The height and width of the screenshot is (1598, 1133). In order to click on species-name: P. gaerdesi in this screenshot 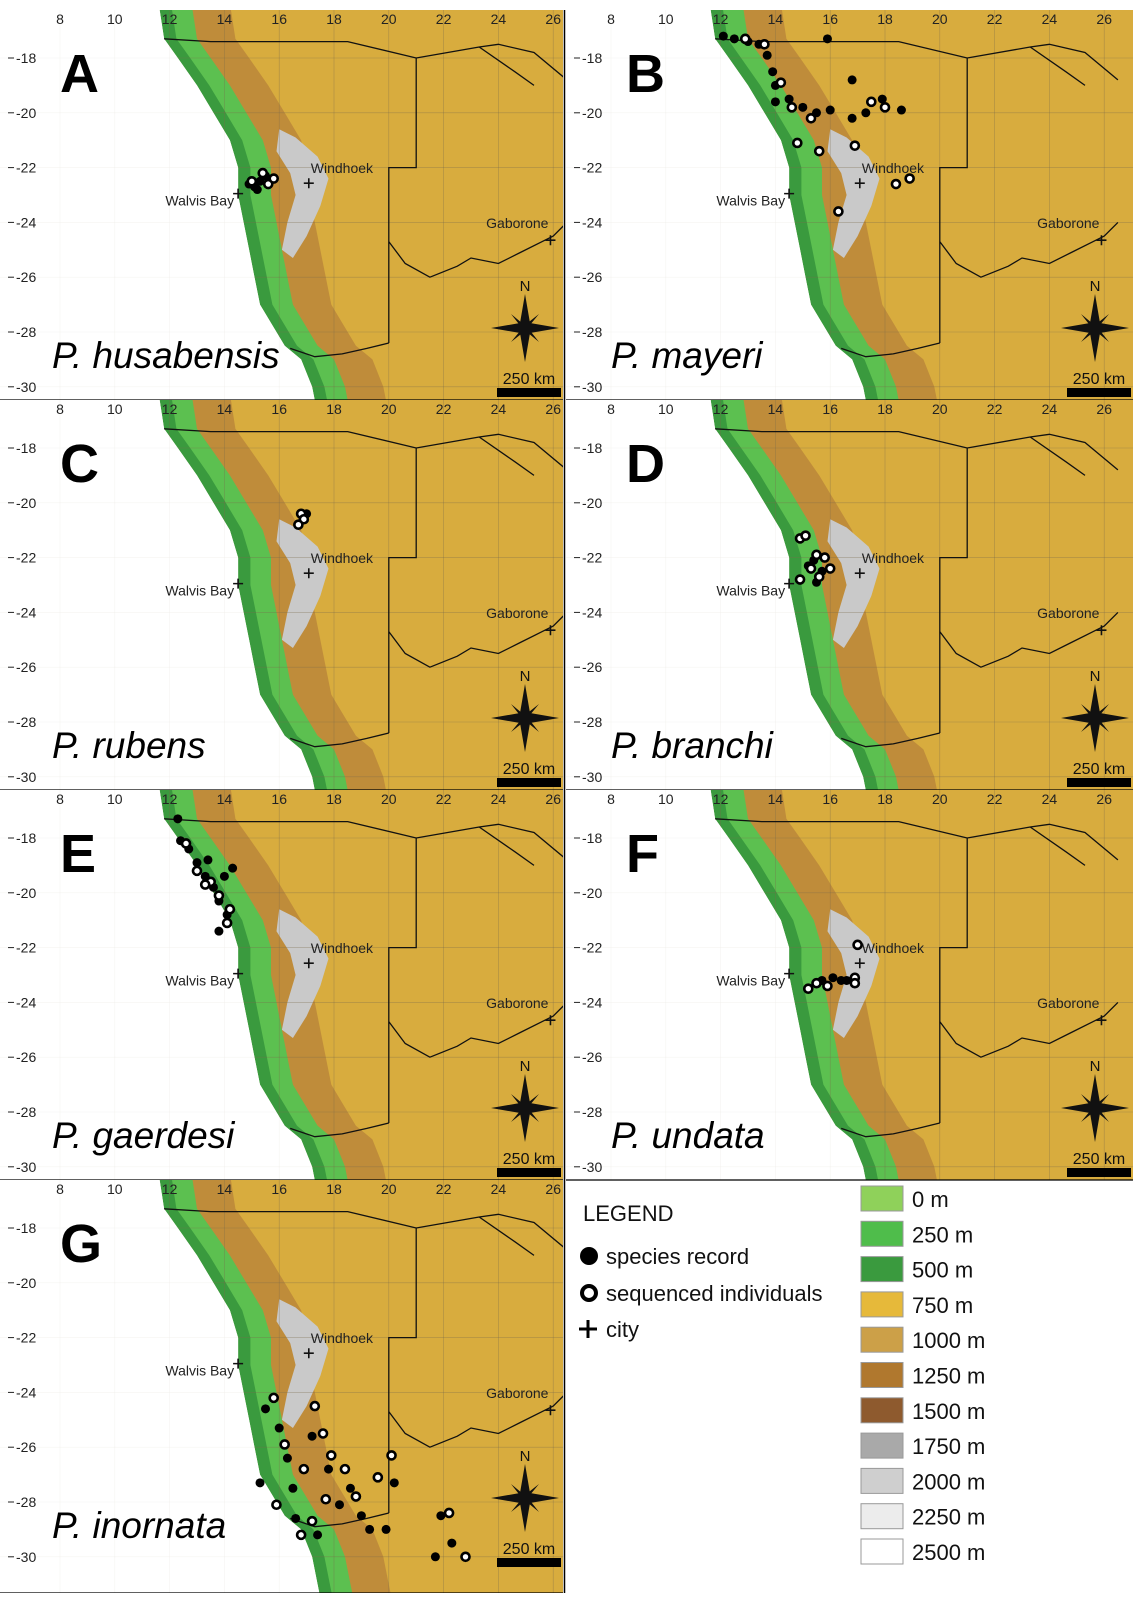, I will do `click(144, 1135)`.